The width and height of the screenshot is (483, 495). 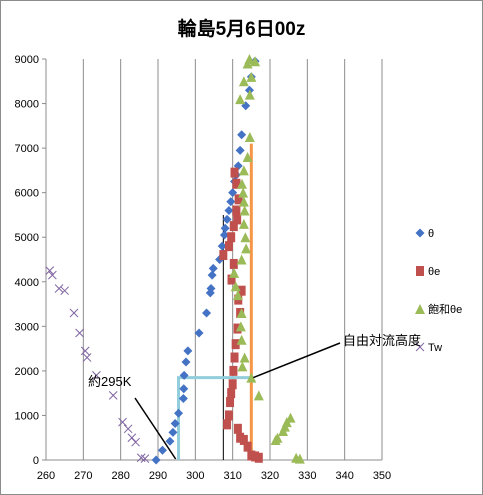 I want to click on y-tick-label: 4000, so click(x=27, y=283).